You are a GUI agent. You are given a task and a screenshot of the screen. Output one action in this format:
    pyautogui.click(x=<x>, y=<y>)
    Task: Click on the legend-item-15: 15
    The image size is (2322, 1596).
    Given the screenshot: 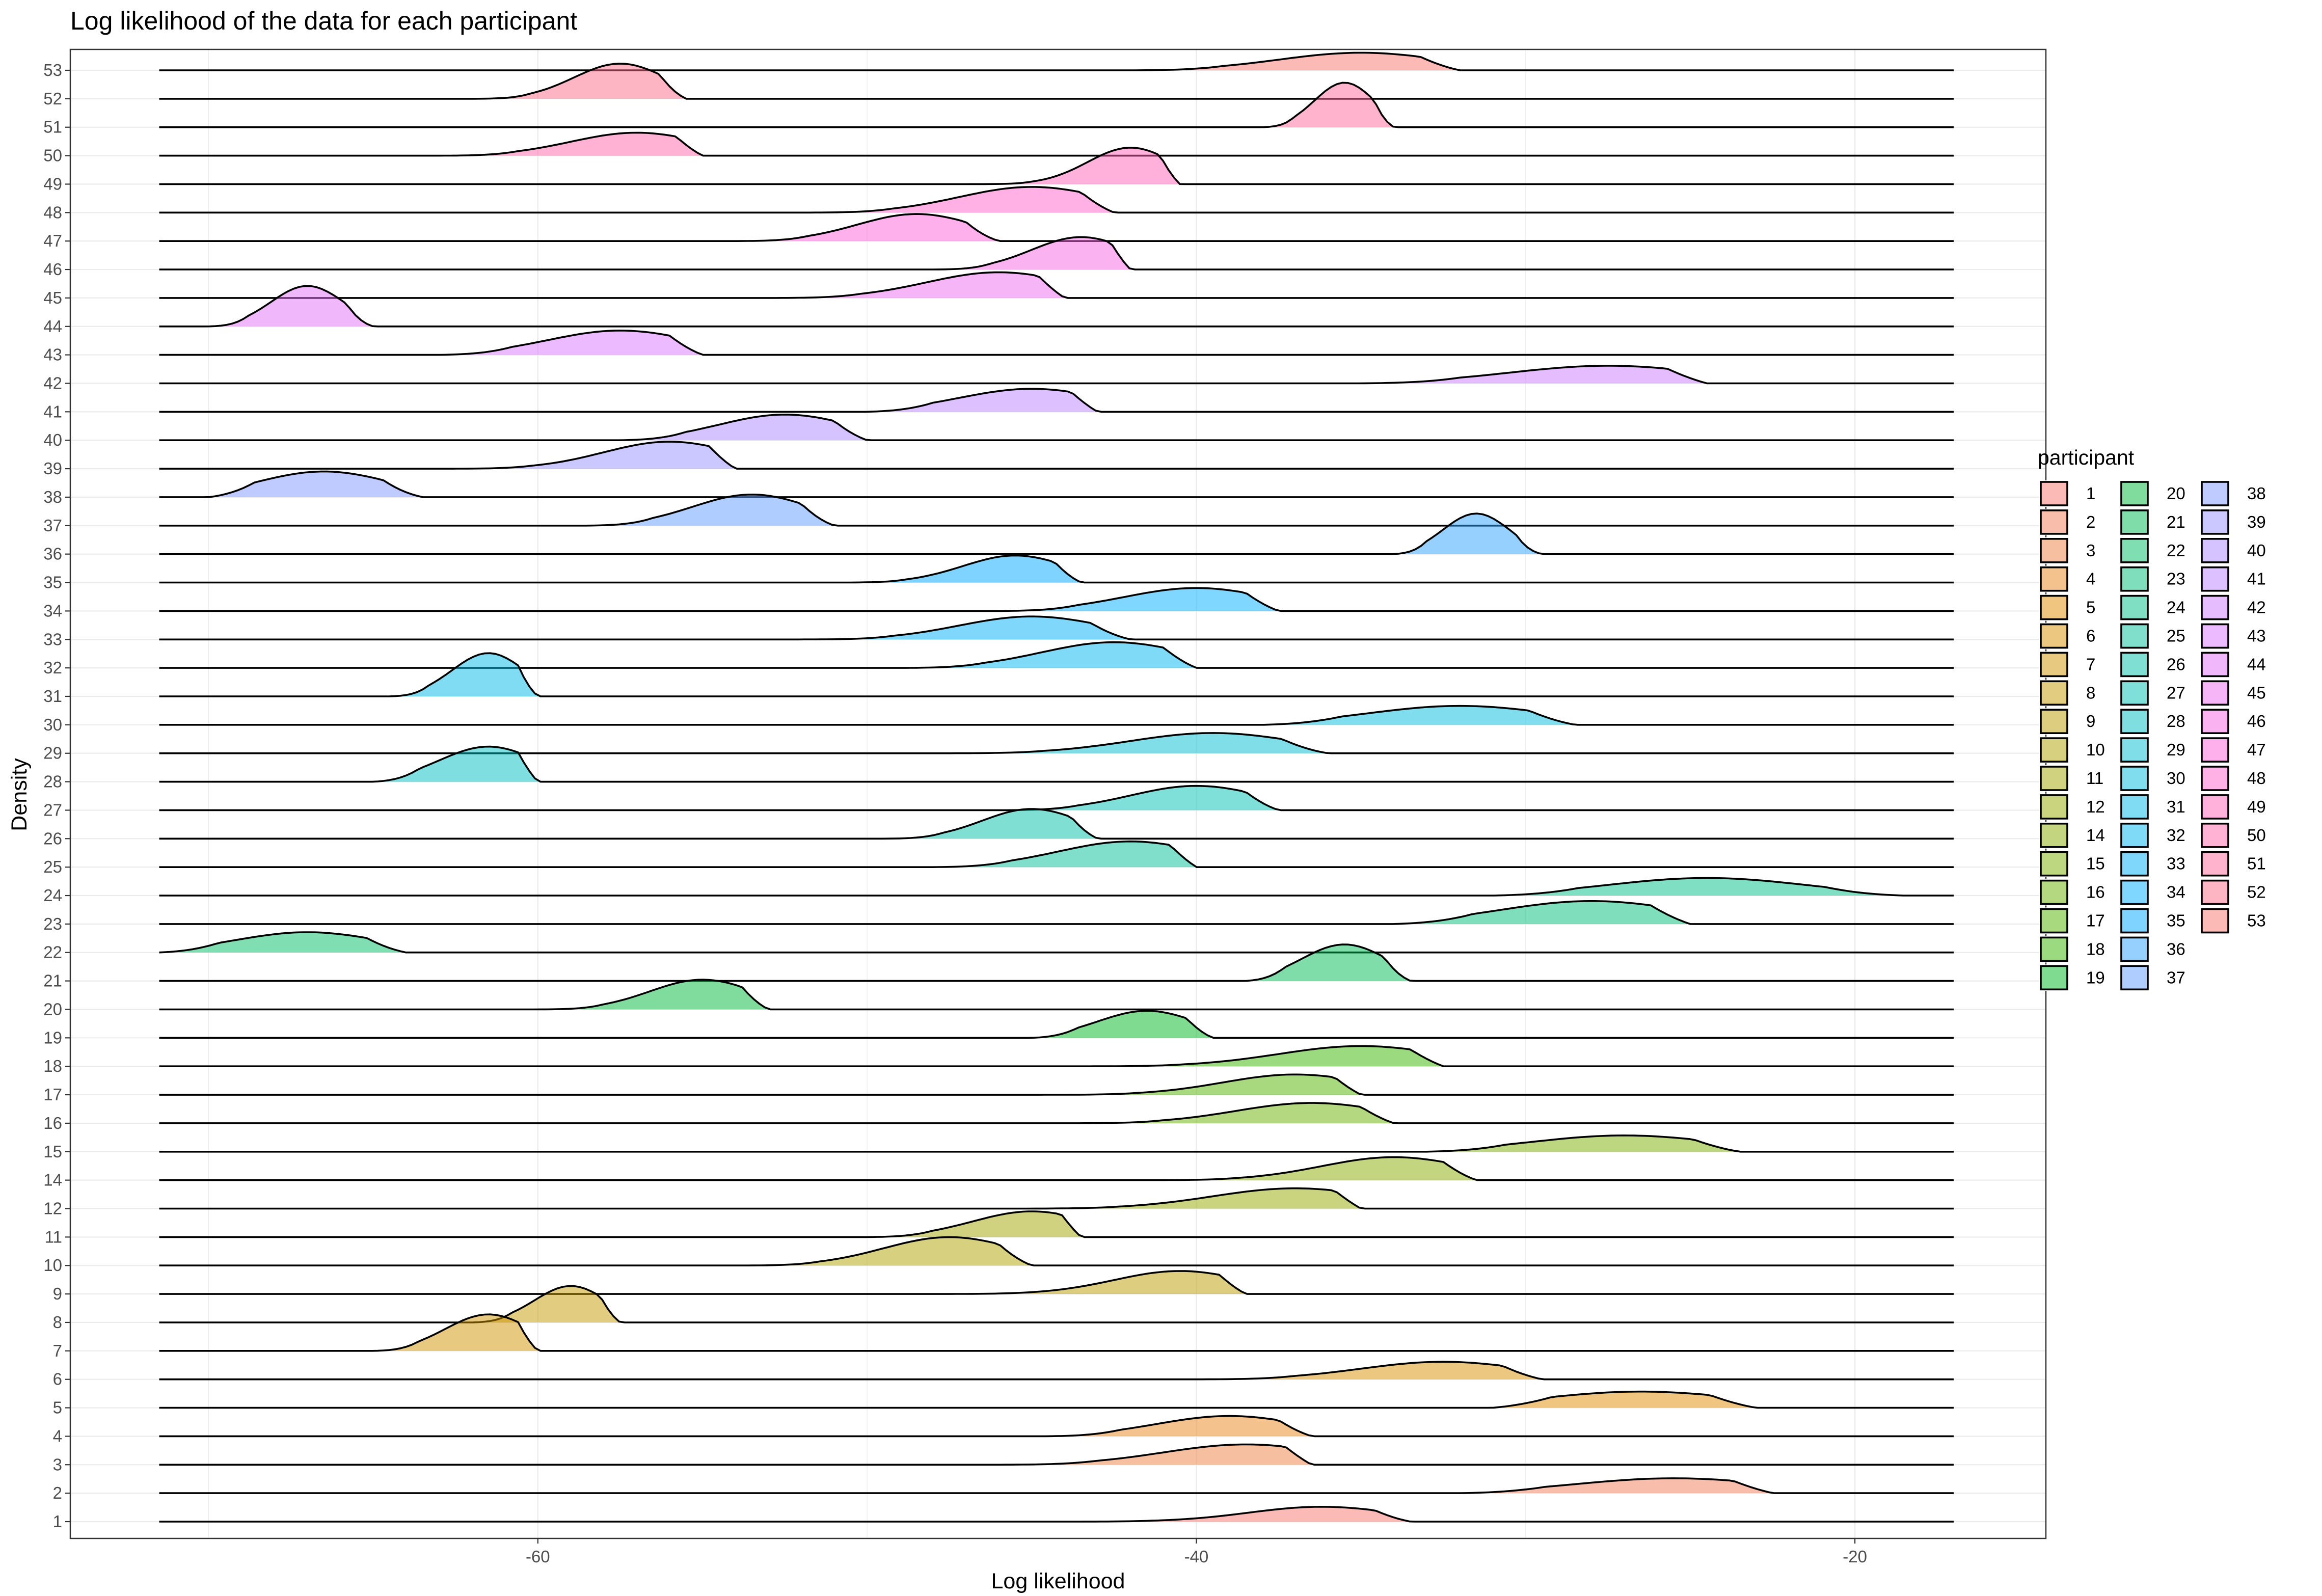 What is the action you would take?
    pyautogui.click(x=2072, y=863)
    